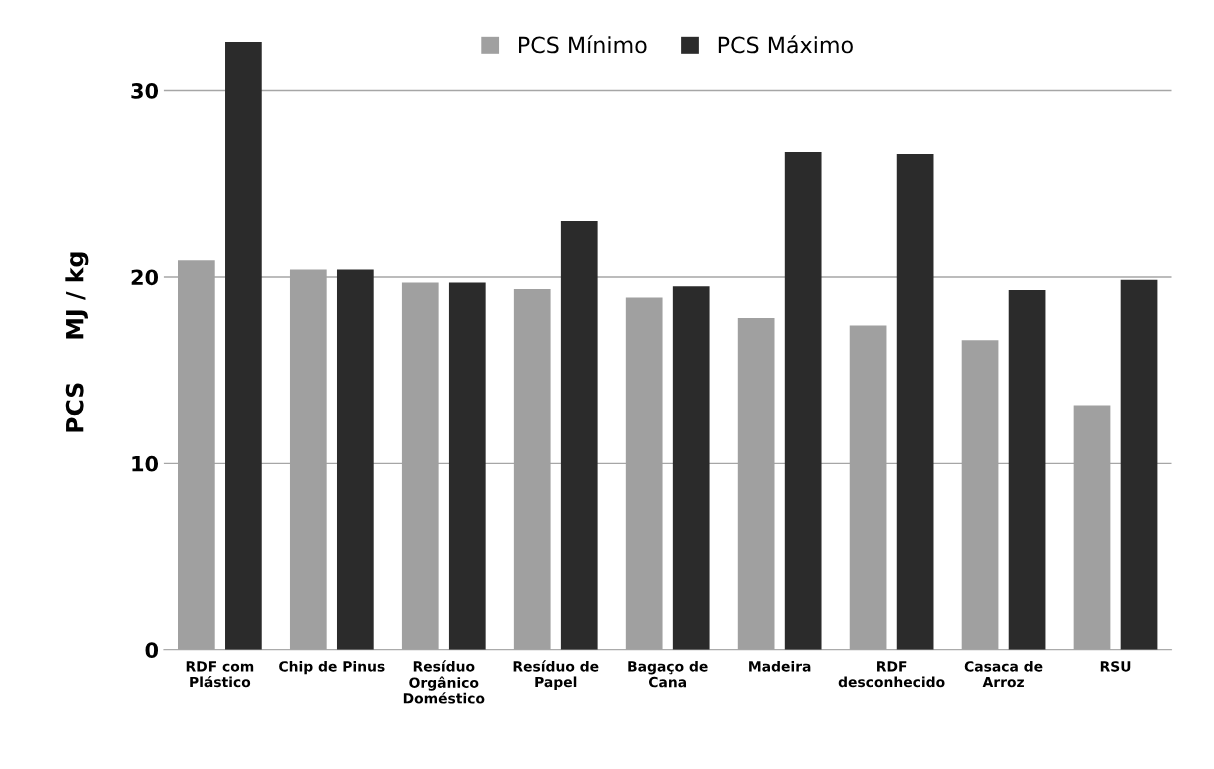  What do you see at coordinates (220, 674) in the screenshot?
I see `x-tick-label: RDF com Plástico` at bounding box center [220, 674].